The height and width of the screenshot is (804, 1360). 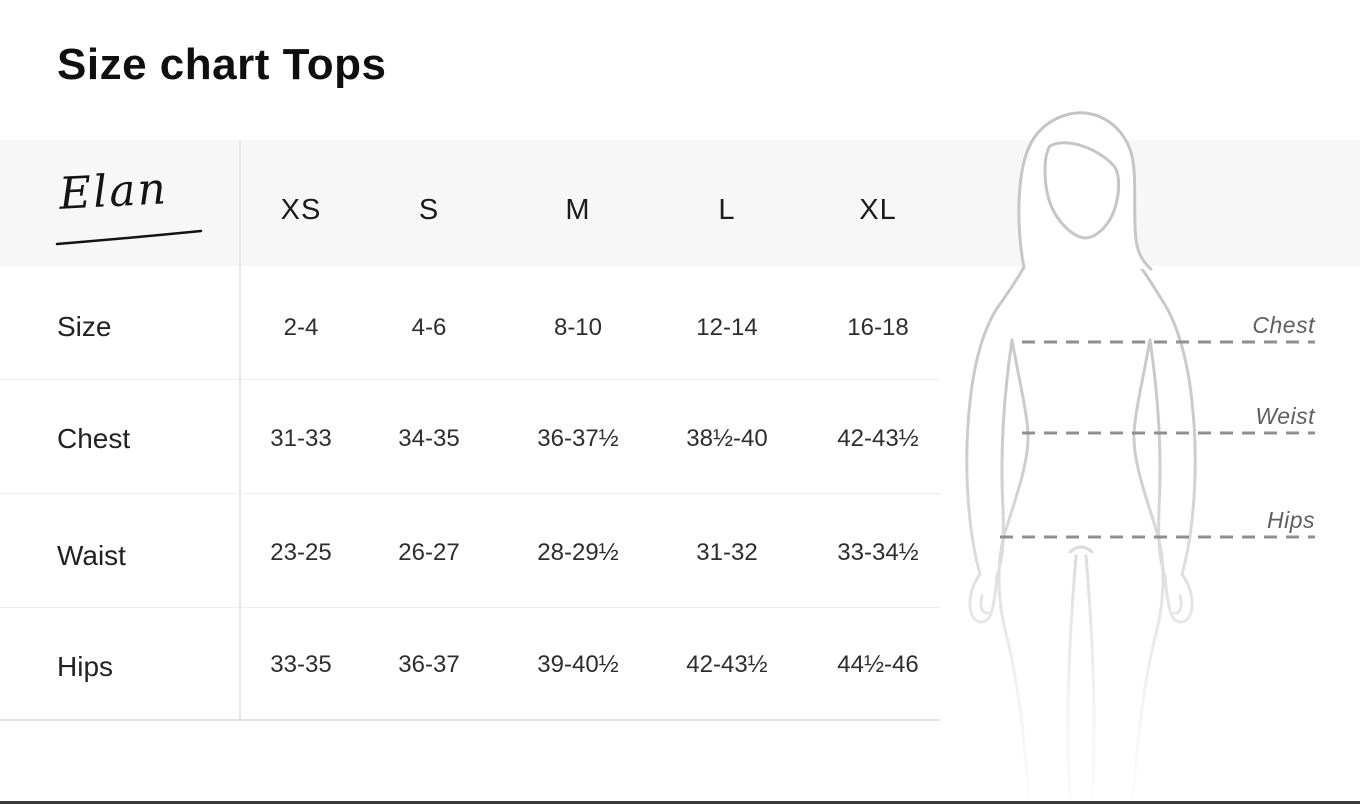 What do you see at coordinates (878, 438) in the screenshot?
I see `table-cell-chest-xl: 42-43½` at bounding box center [878, 438].